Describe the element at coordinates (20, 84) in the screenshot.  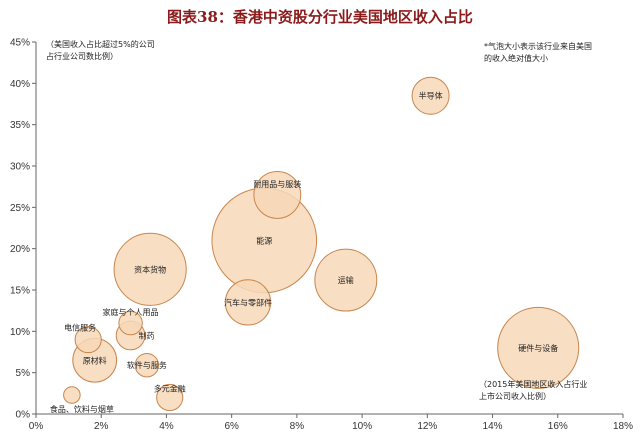
I see `y-tick-label: 40%` at that location.